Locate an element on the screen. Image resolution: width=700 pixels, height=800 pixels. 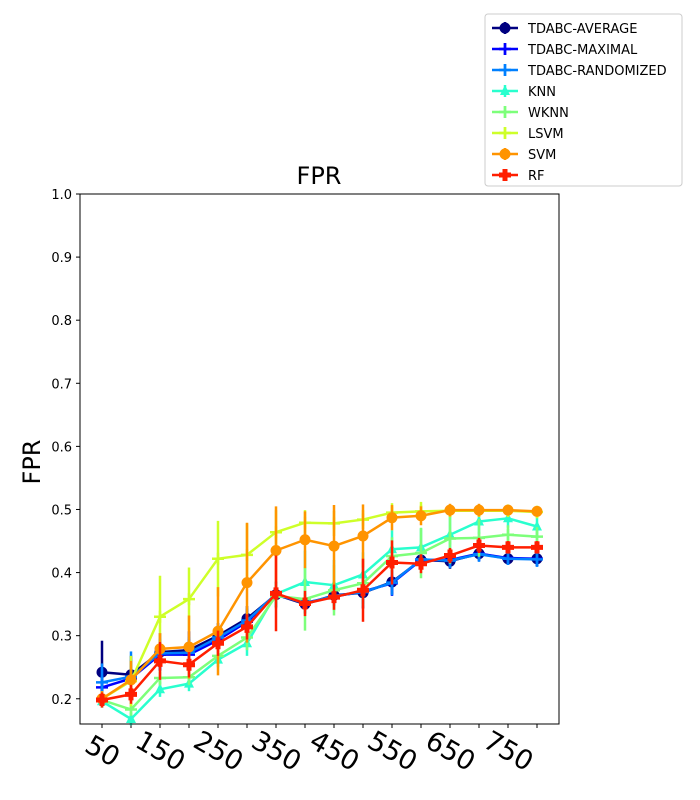
y-axis: 0.2 0.3 0.4 0.5 0.6 0.7 0.8 0.9 1.0 is located at coordinates (65, 448).